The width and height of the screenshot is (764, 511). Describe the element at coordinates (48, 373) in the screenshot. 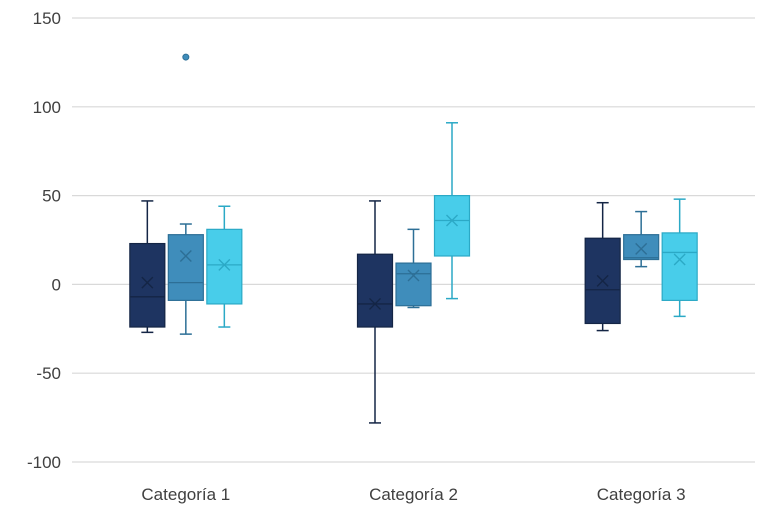

I see `y-tick-label: -50` at that location.